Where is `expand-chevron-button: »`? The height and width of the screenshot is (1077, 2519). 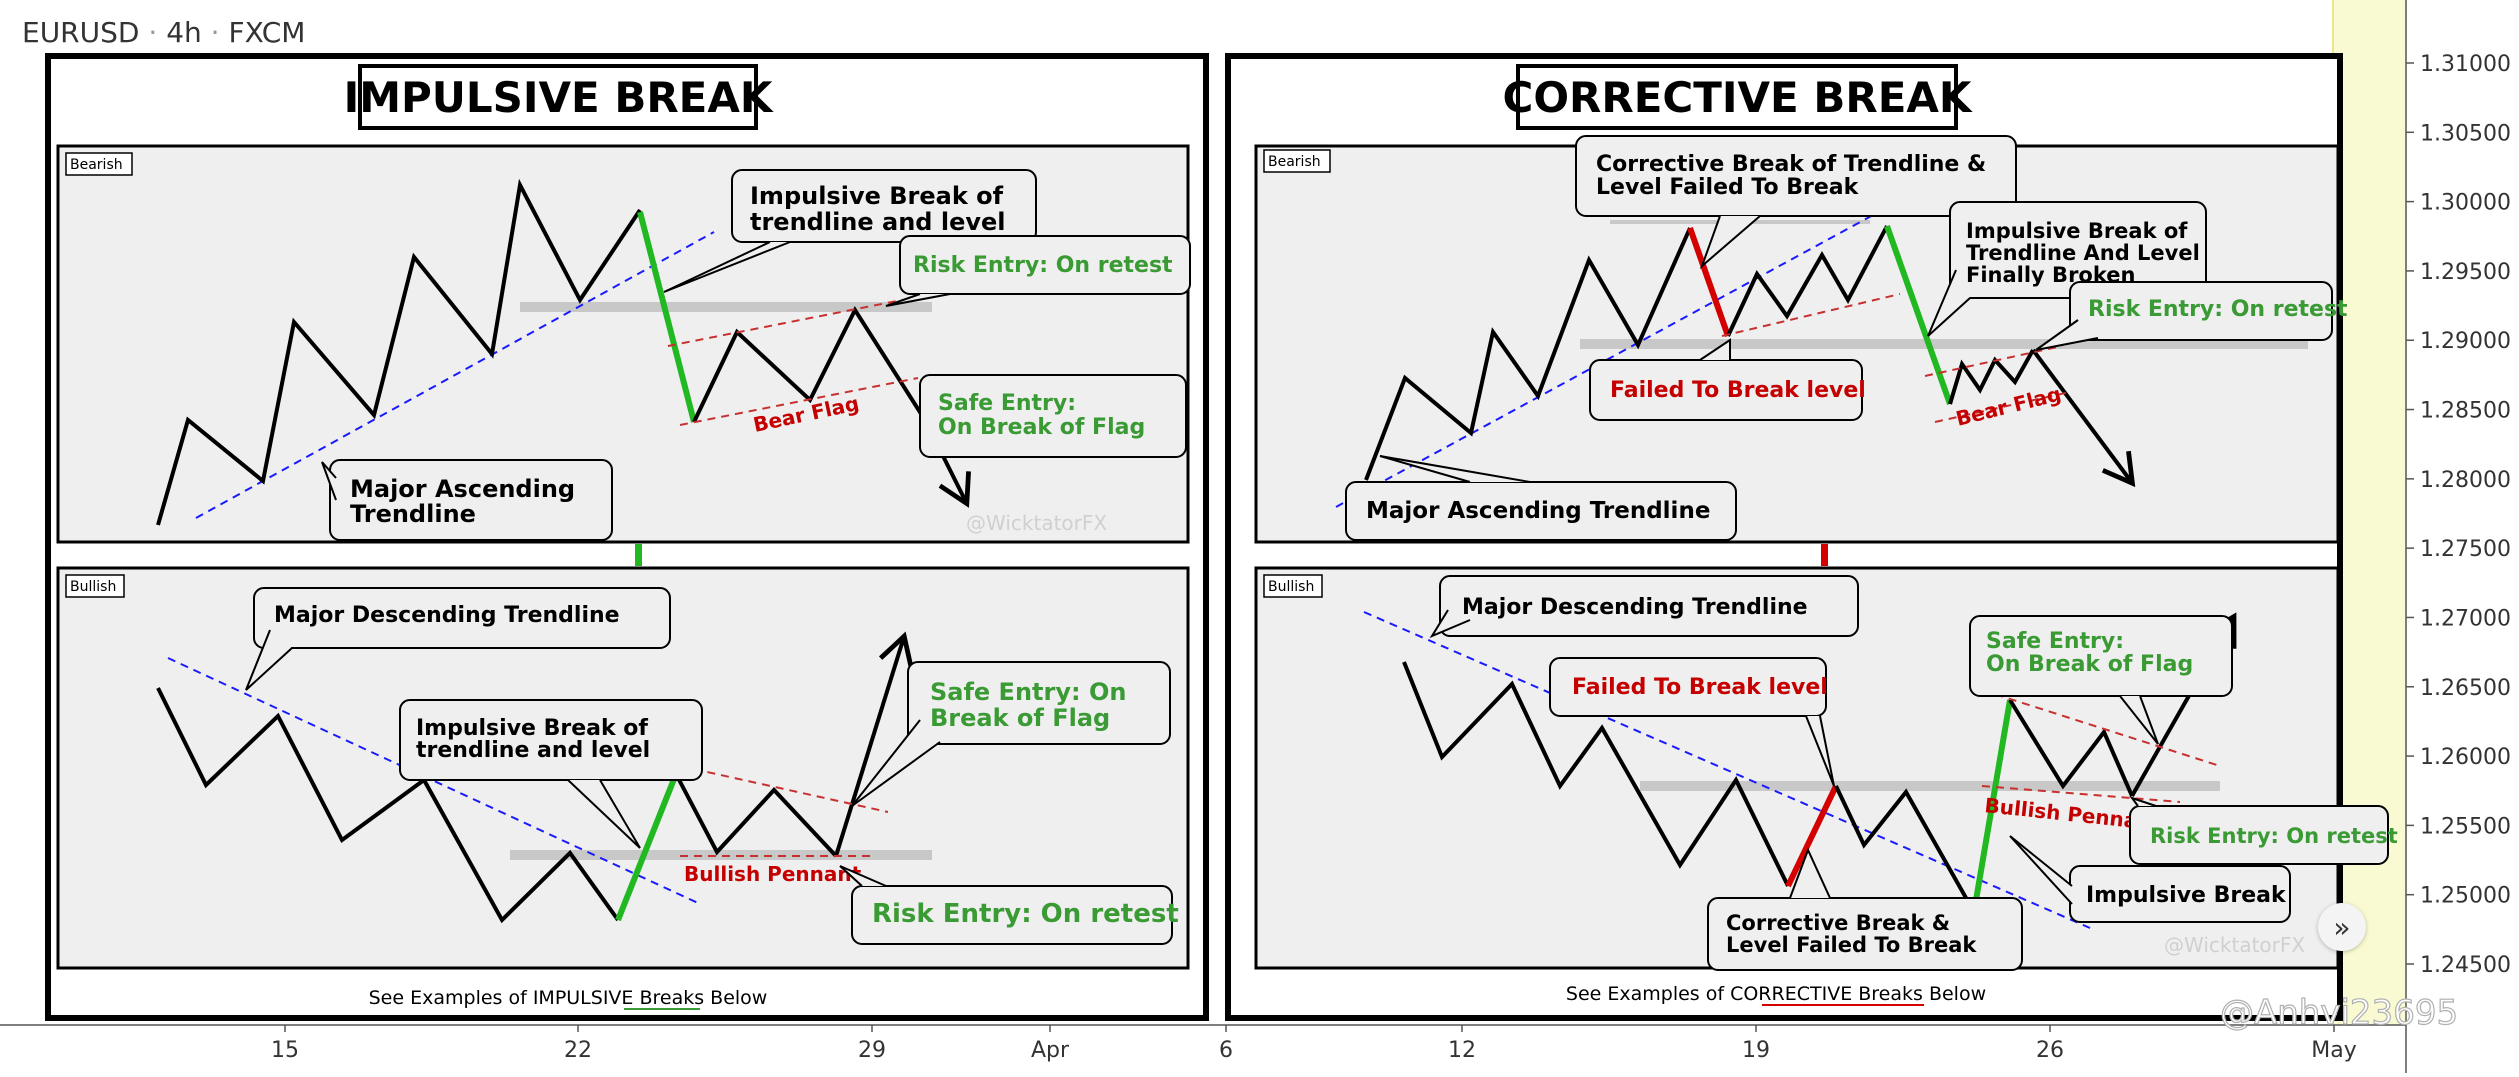
expand-chevron-button: » is located at coordinates (2342, 927).